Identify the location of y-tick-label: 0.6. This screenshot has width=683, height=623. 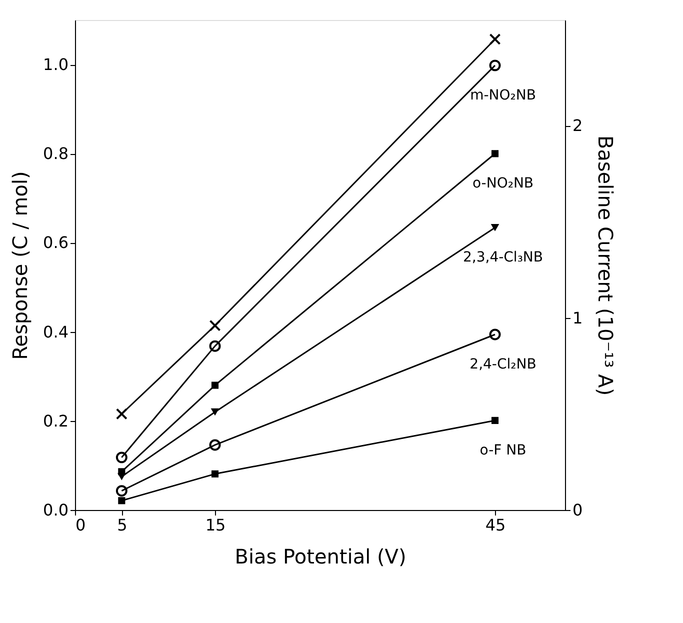
(55, 242).